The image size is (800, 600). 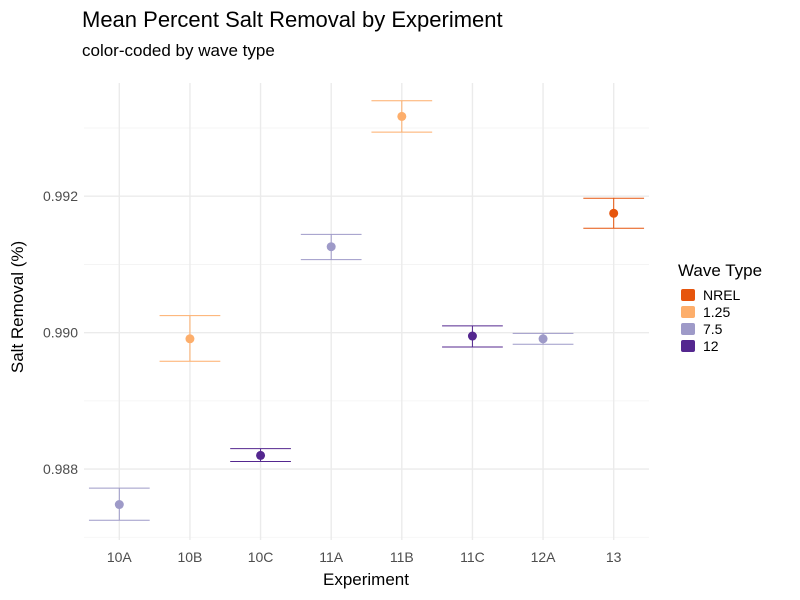 I want to click on data-point-11A, so click(x=331, y=247).